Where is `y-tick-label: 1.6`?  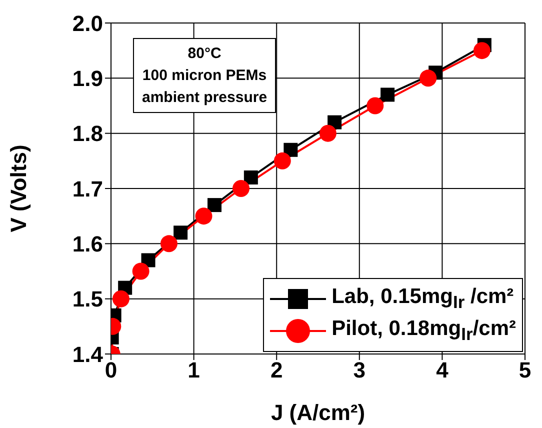 y-tick-label: 1.6 is located at coordinates (87, 243).